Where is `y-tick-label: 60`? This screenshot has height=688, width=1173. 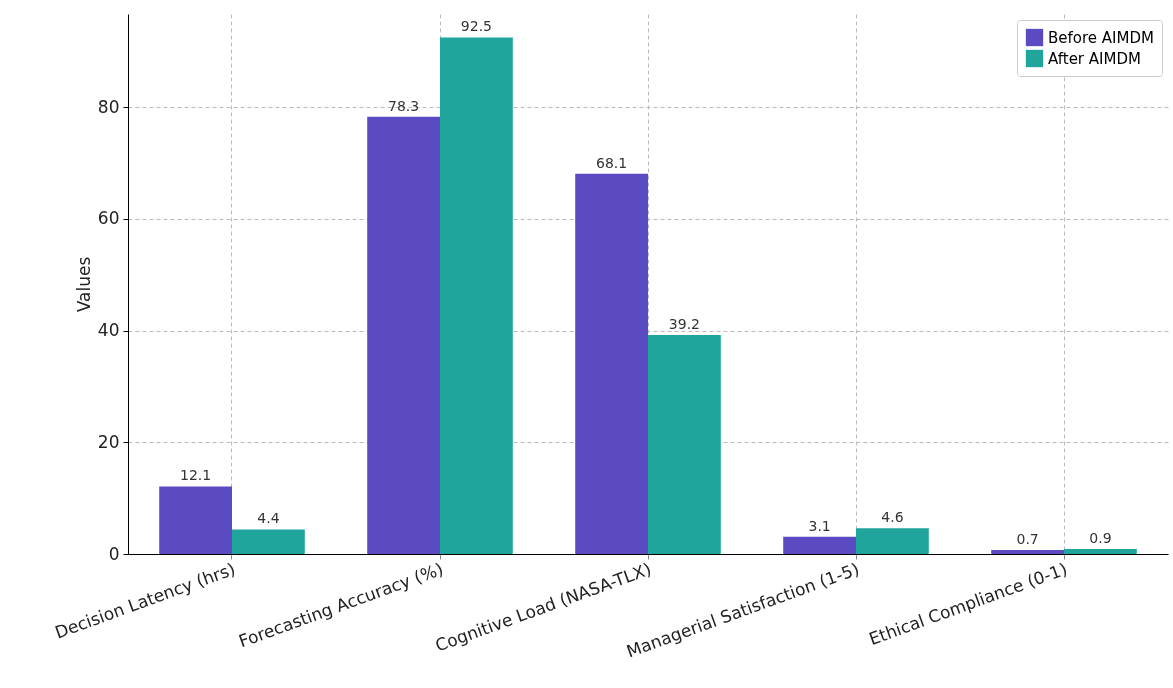
y-tick-label: 60 is located at coordinates (108, 218).